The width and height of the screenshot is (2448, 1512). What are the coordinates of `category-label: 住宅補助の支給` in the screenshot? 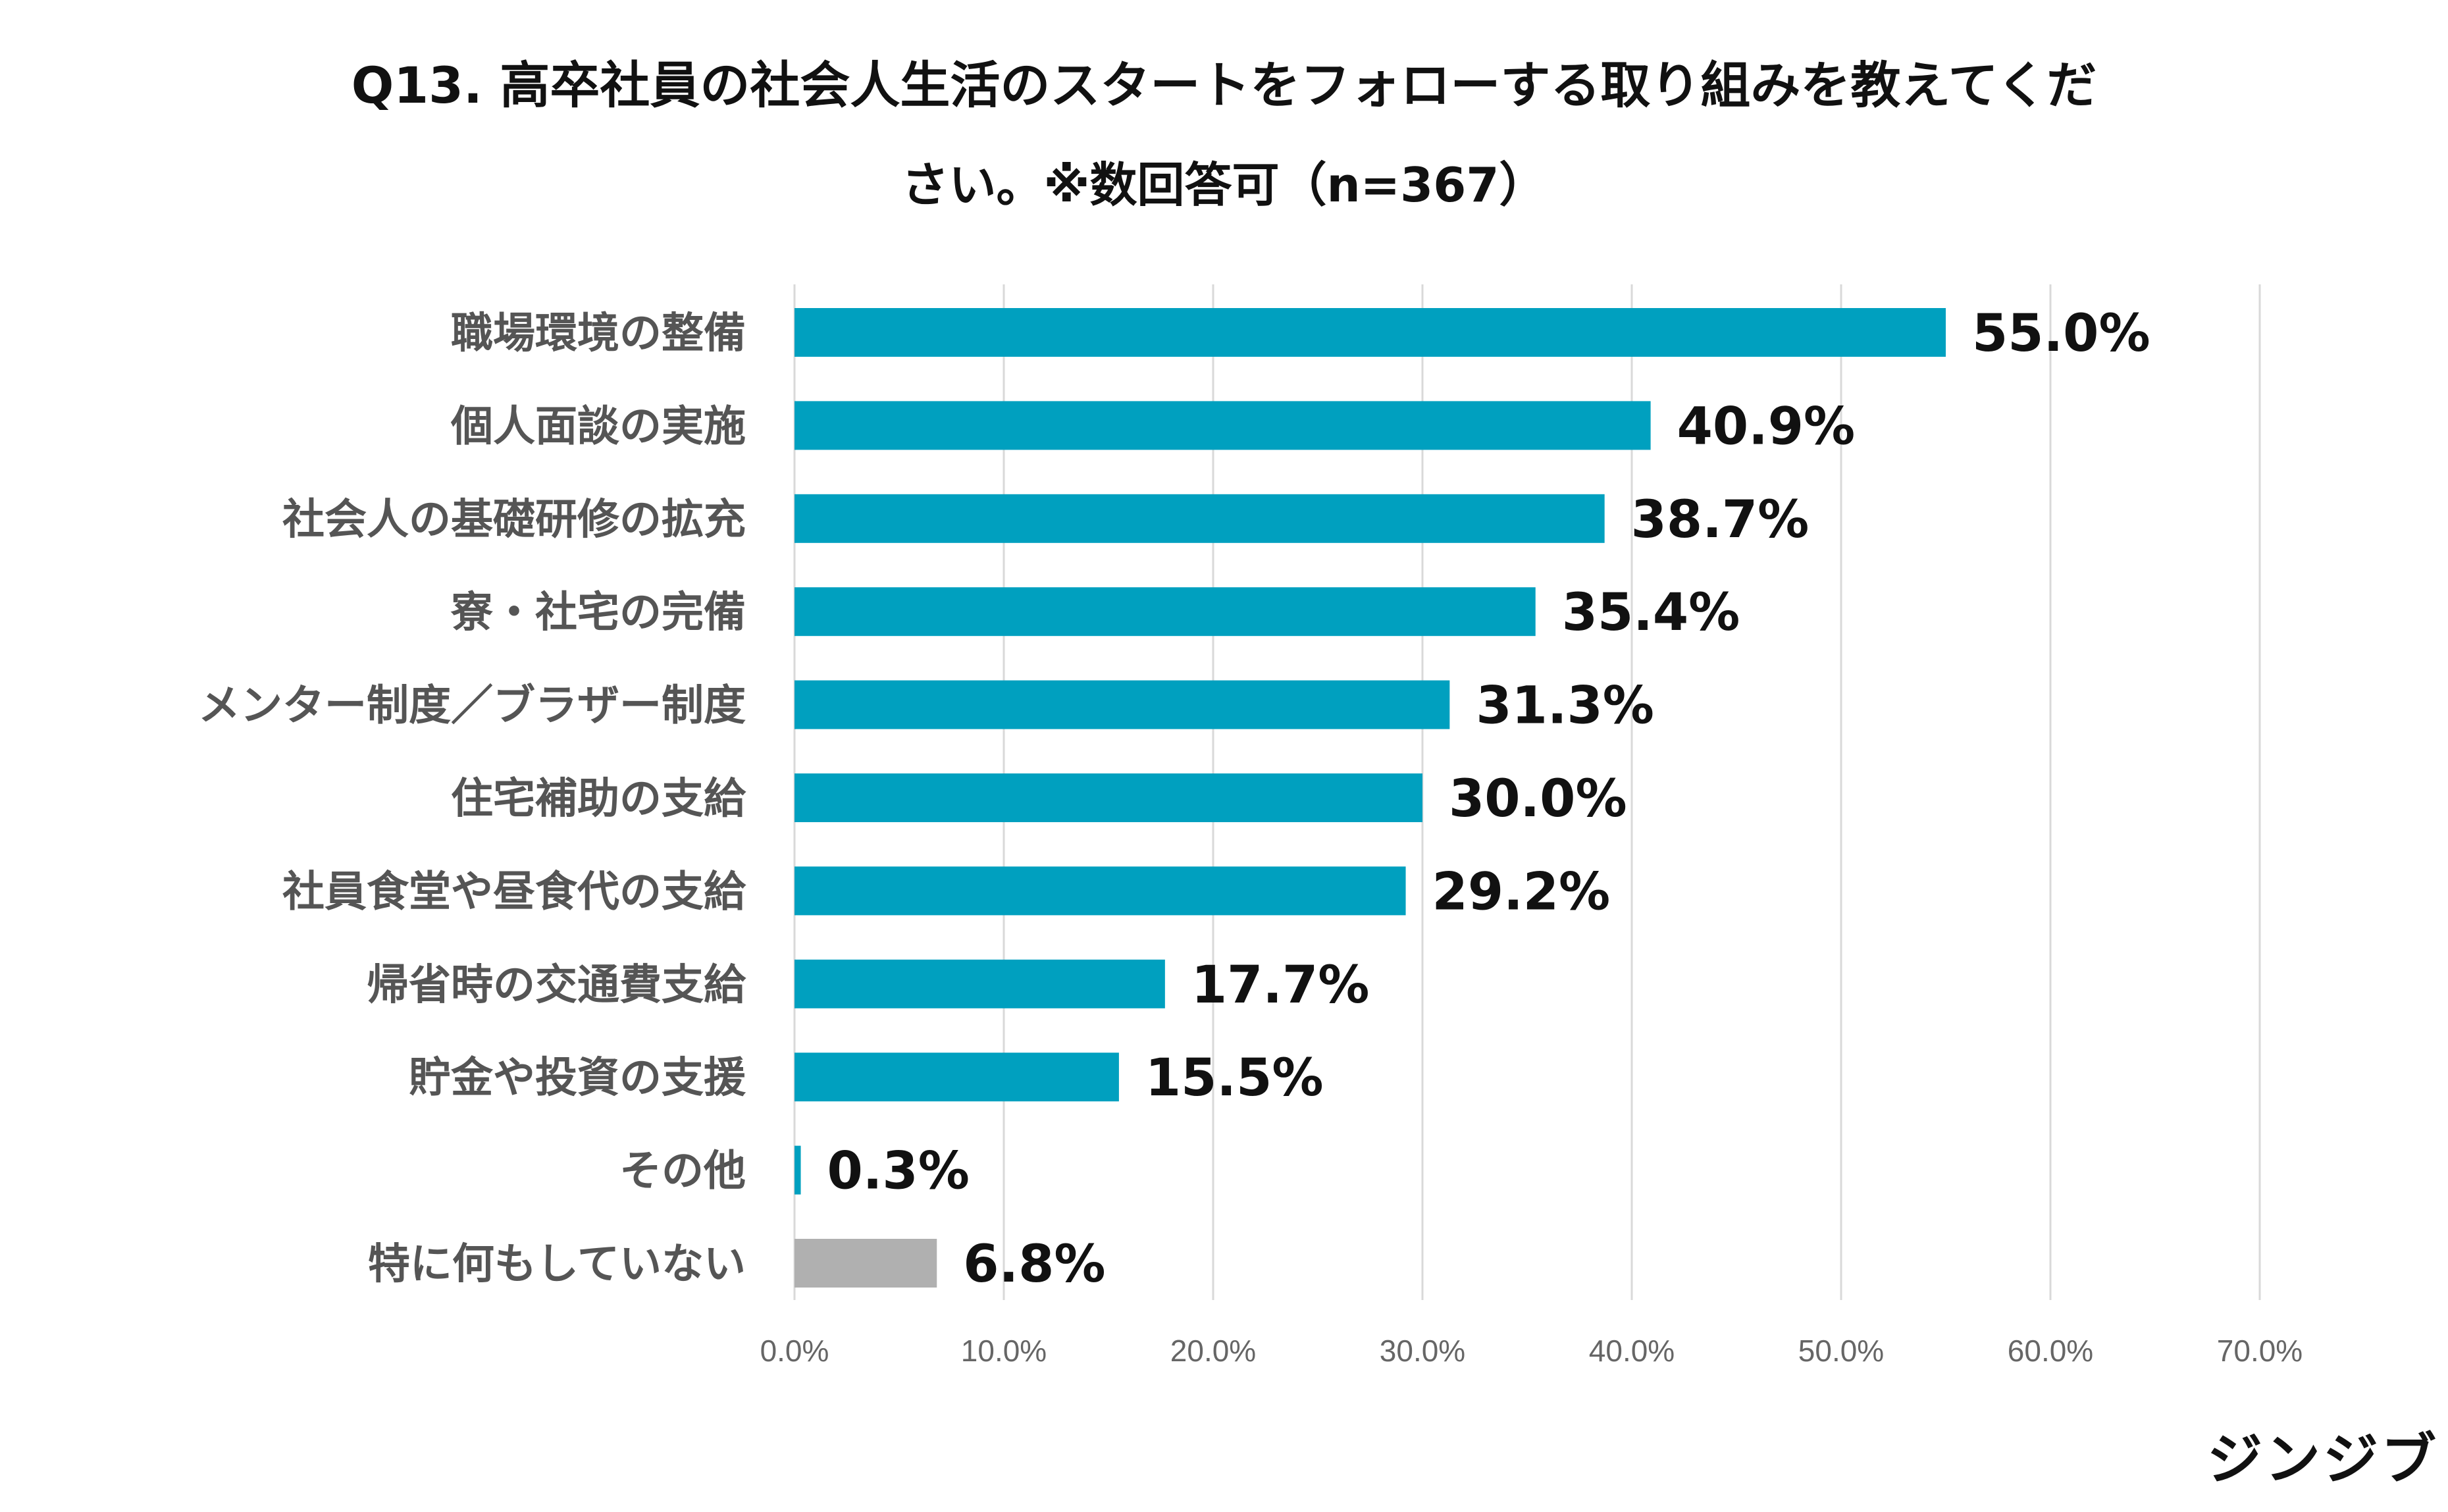 It's located at (598, 799).